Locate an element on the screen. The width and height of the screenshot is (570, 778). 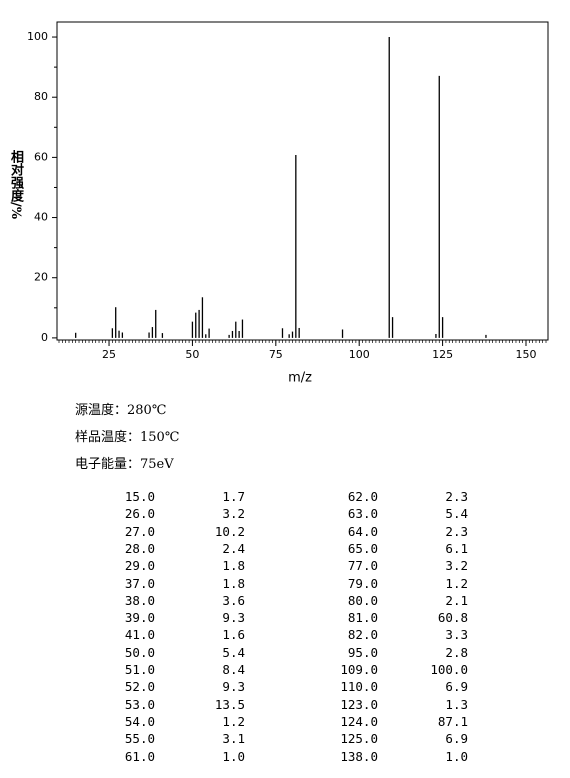
table-cell: 62.0 is located at coordinates (362, 496).